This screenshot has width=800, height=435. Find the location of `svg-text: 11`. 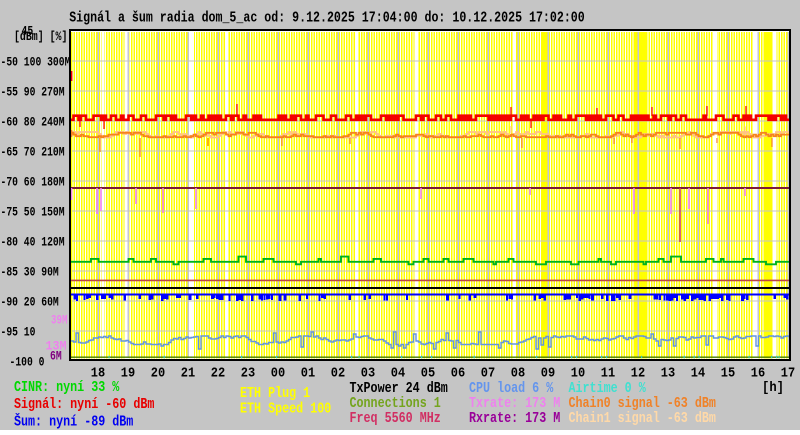

svg-text: 11 is located at coordinates (608, 372).